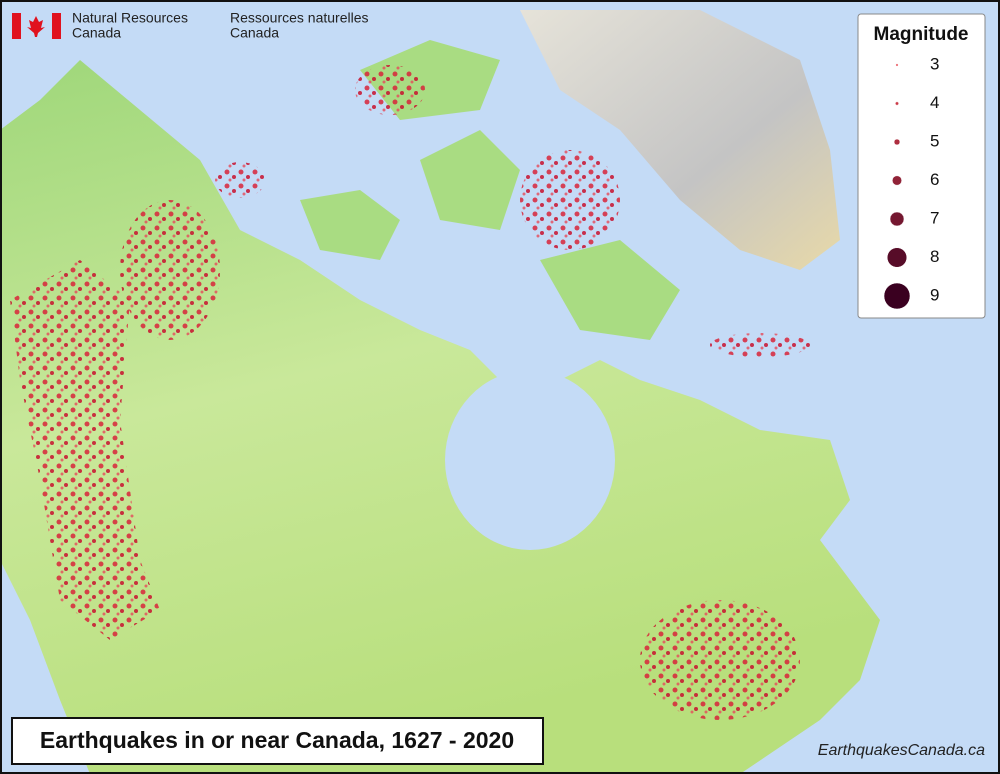 Image resolution: width=1000 pixels, height=774 pixels. Describe the element at coordinates (934, 140) in the screenshot. I see `legend-label: 5` at that location.